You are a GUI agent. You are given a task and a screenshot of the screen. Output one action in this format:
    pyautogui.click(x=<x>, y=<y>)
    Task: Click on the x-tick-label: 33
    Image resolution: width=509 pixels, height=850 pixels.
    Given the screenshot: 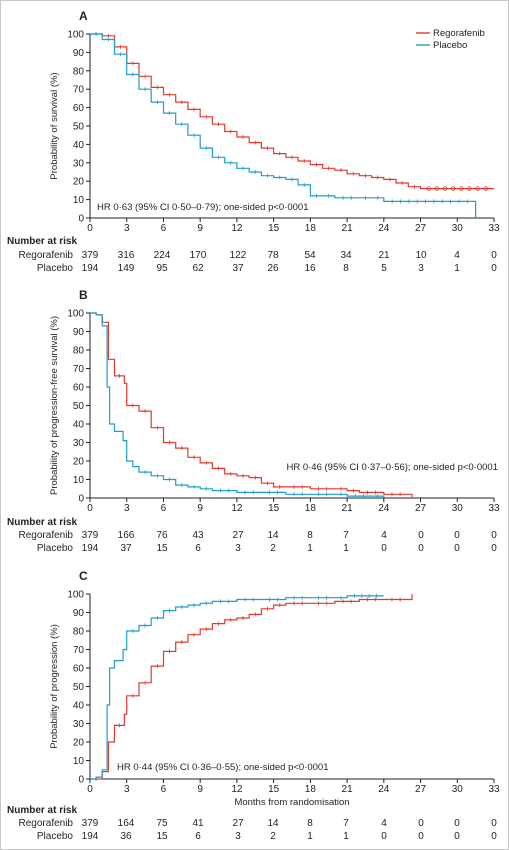 What is the action you would take?
    pyautogui.click(x=494, y=789)
    